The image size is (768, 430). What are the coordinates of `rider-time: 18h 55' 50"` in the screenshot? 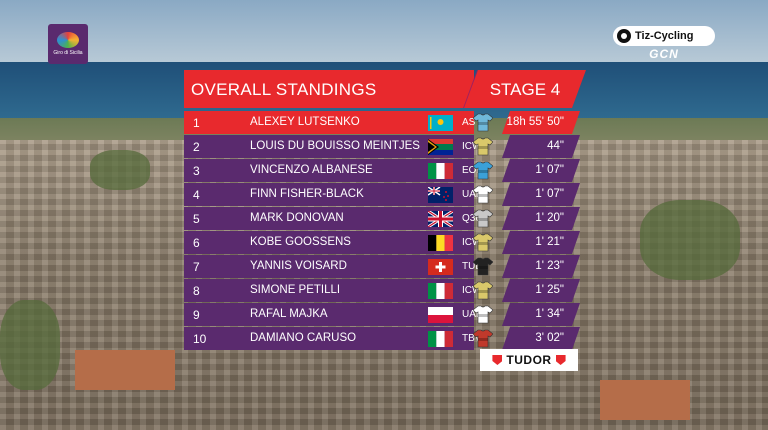 It's located at (535, 122).